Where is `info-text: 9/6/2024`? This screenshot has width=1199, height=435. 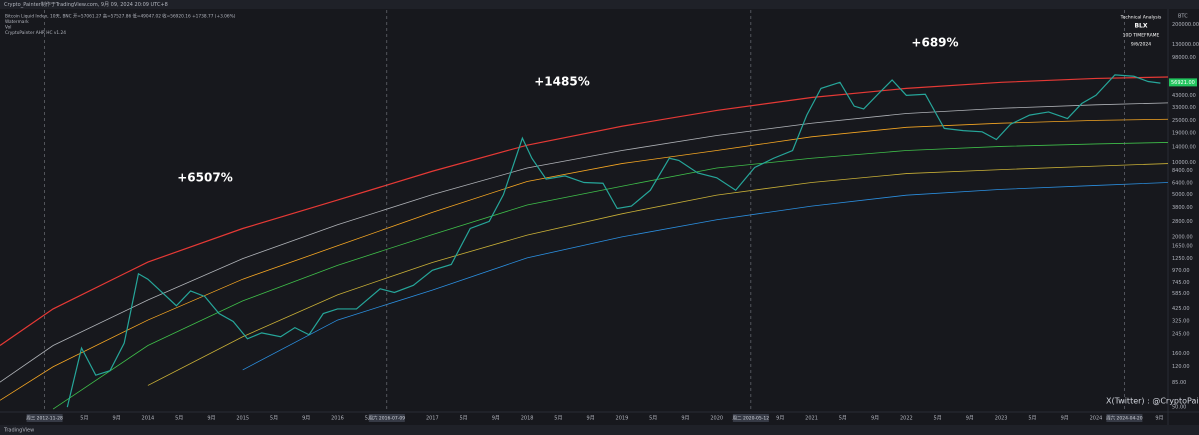
info-text: 9/6/2024 is located at coordinates (1141, 45).